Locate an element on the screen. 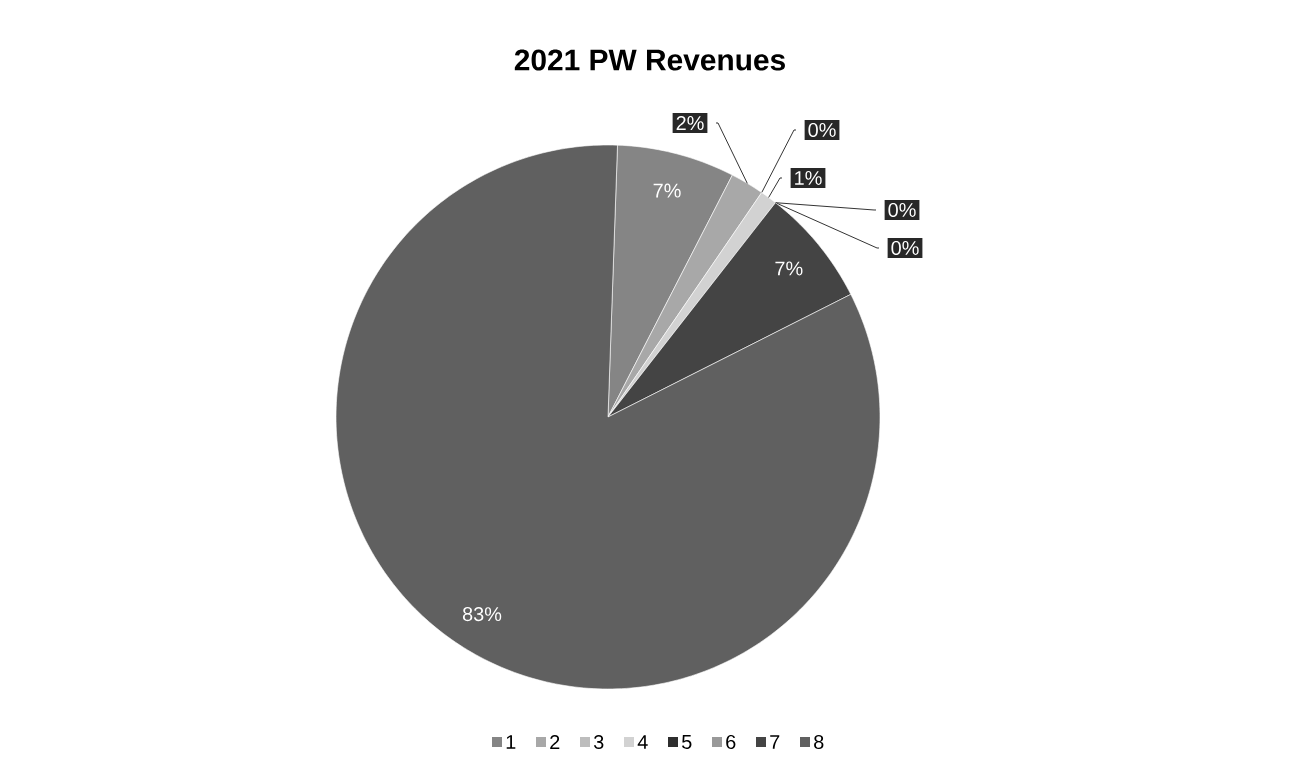 The width and height of the screenshot is (1299, 770). legend-label: 8 is located at coordinates (819, 742).